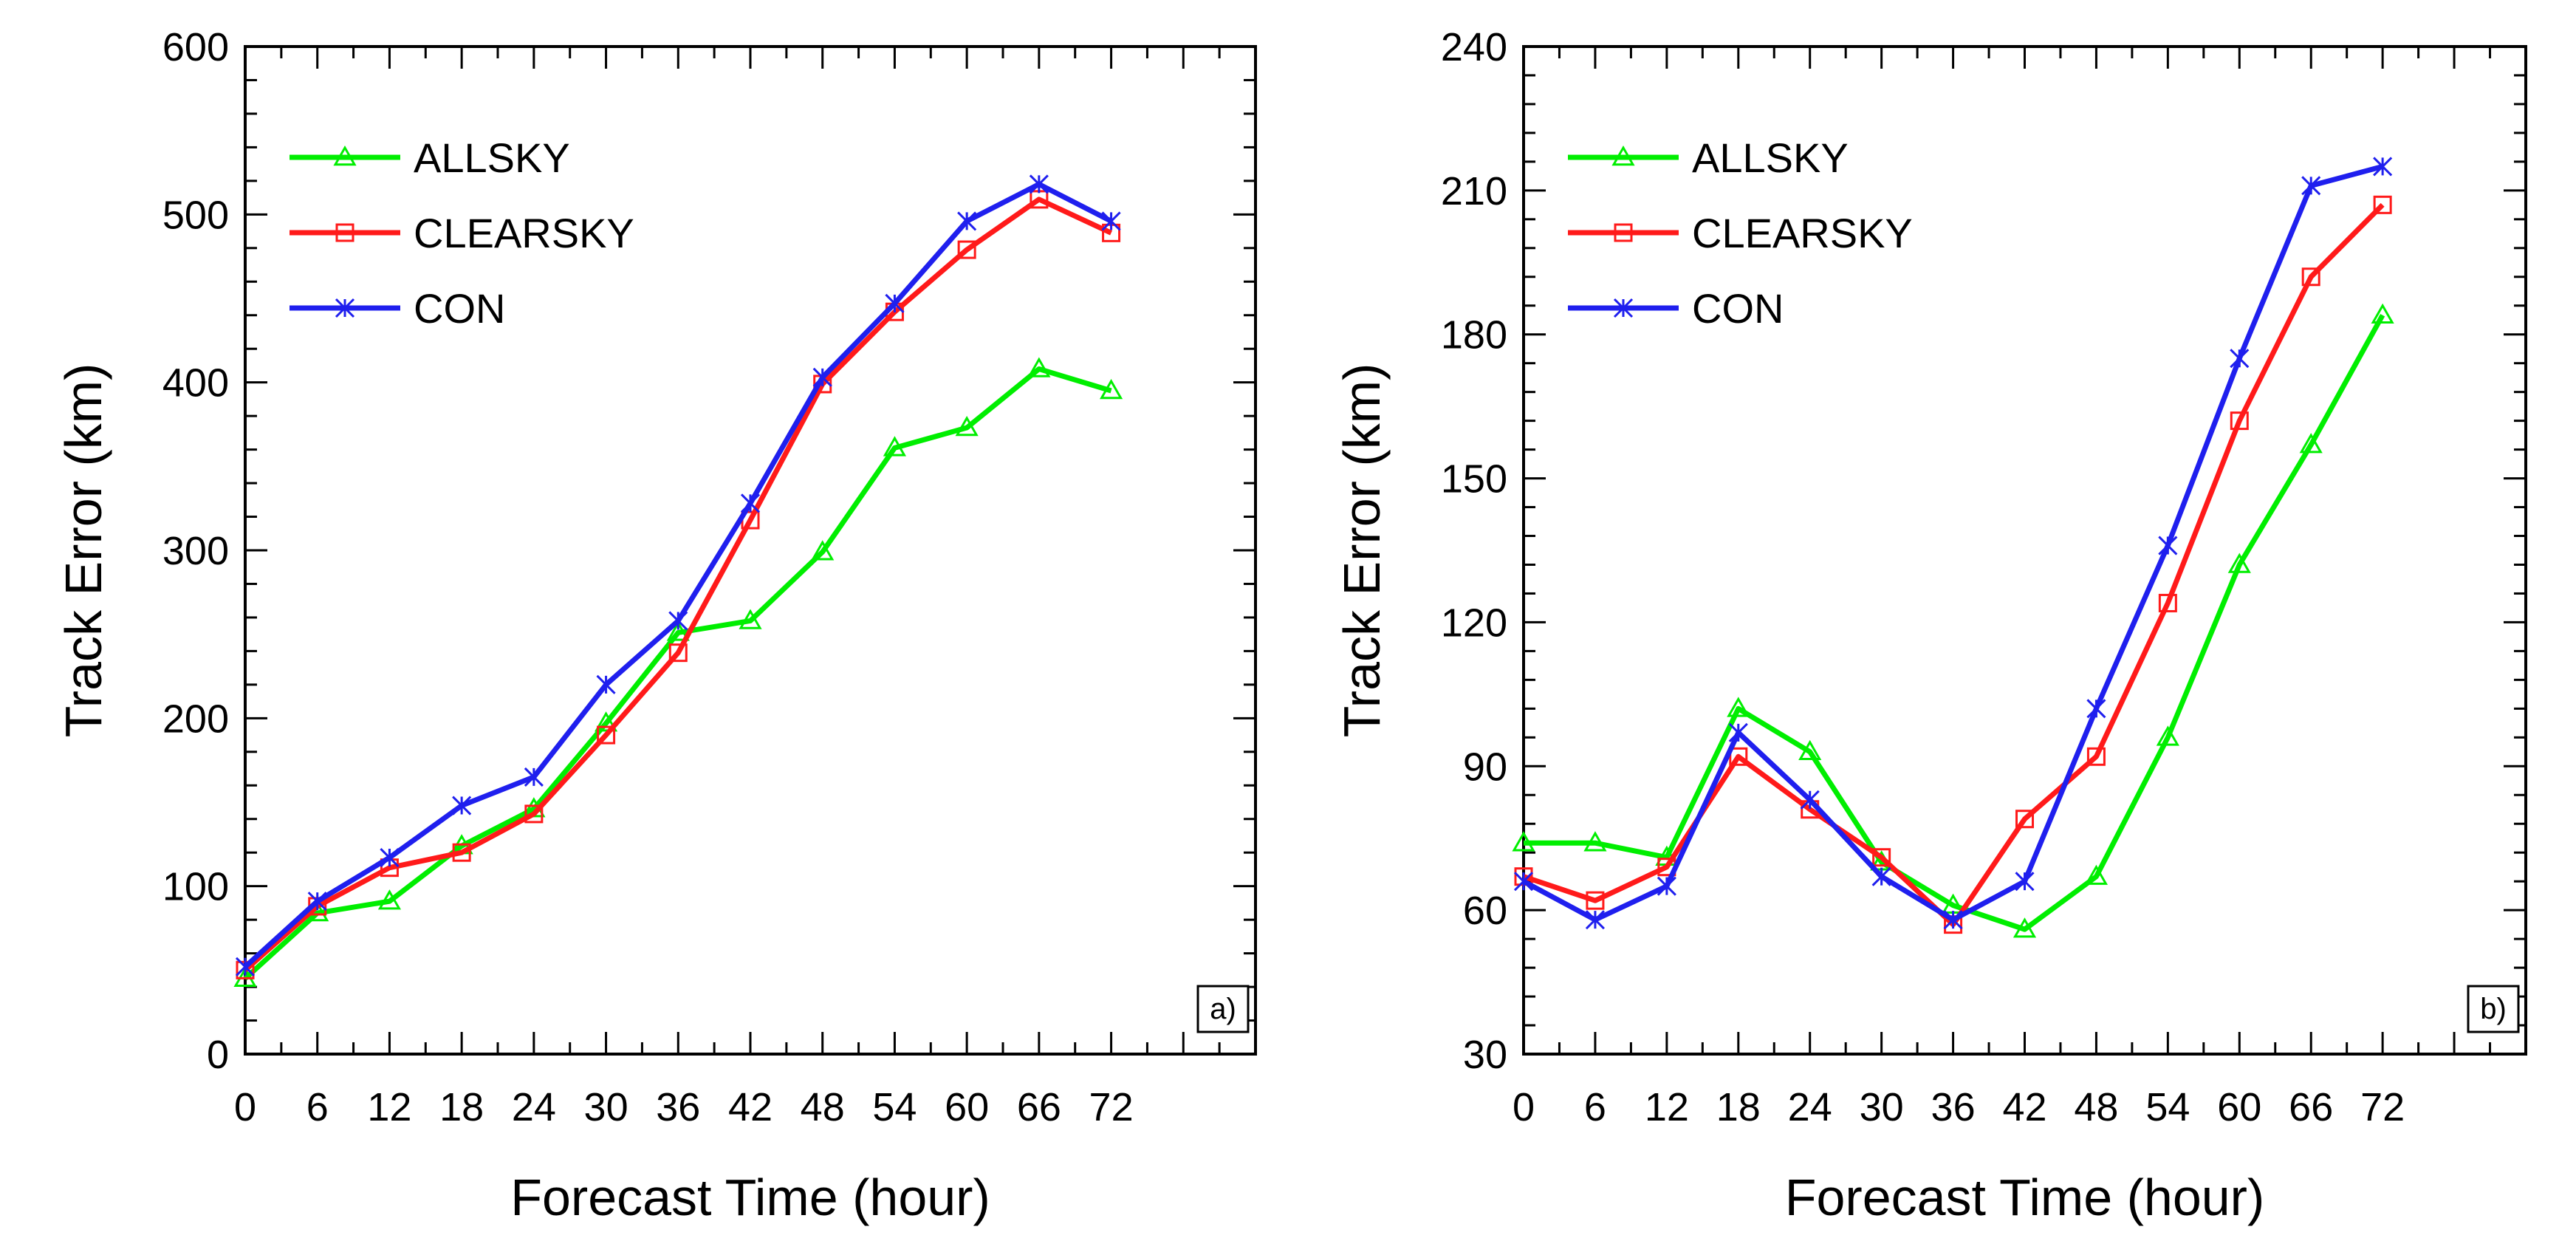 The width and height of the screenshot is (2576, 1255). Describe the element at coordinates (83, 550) in the screenshot. I see `y-axis-label: Track Error (km)` at that location.